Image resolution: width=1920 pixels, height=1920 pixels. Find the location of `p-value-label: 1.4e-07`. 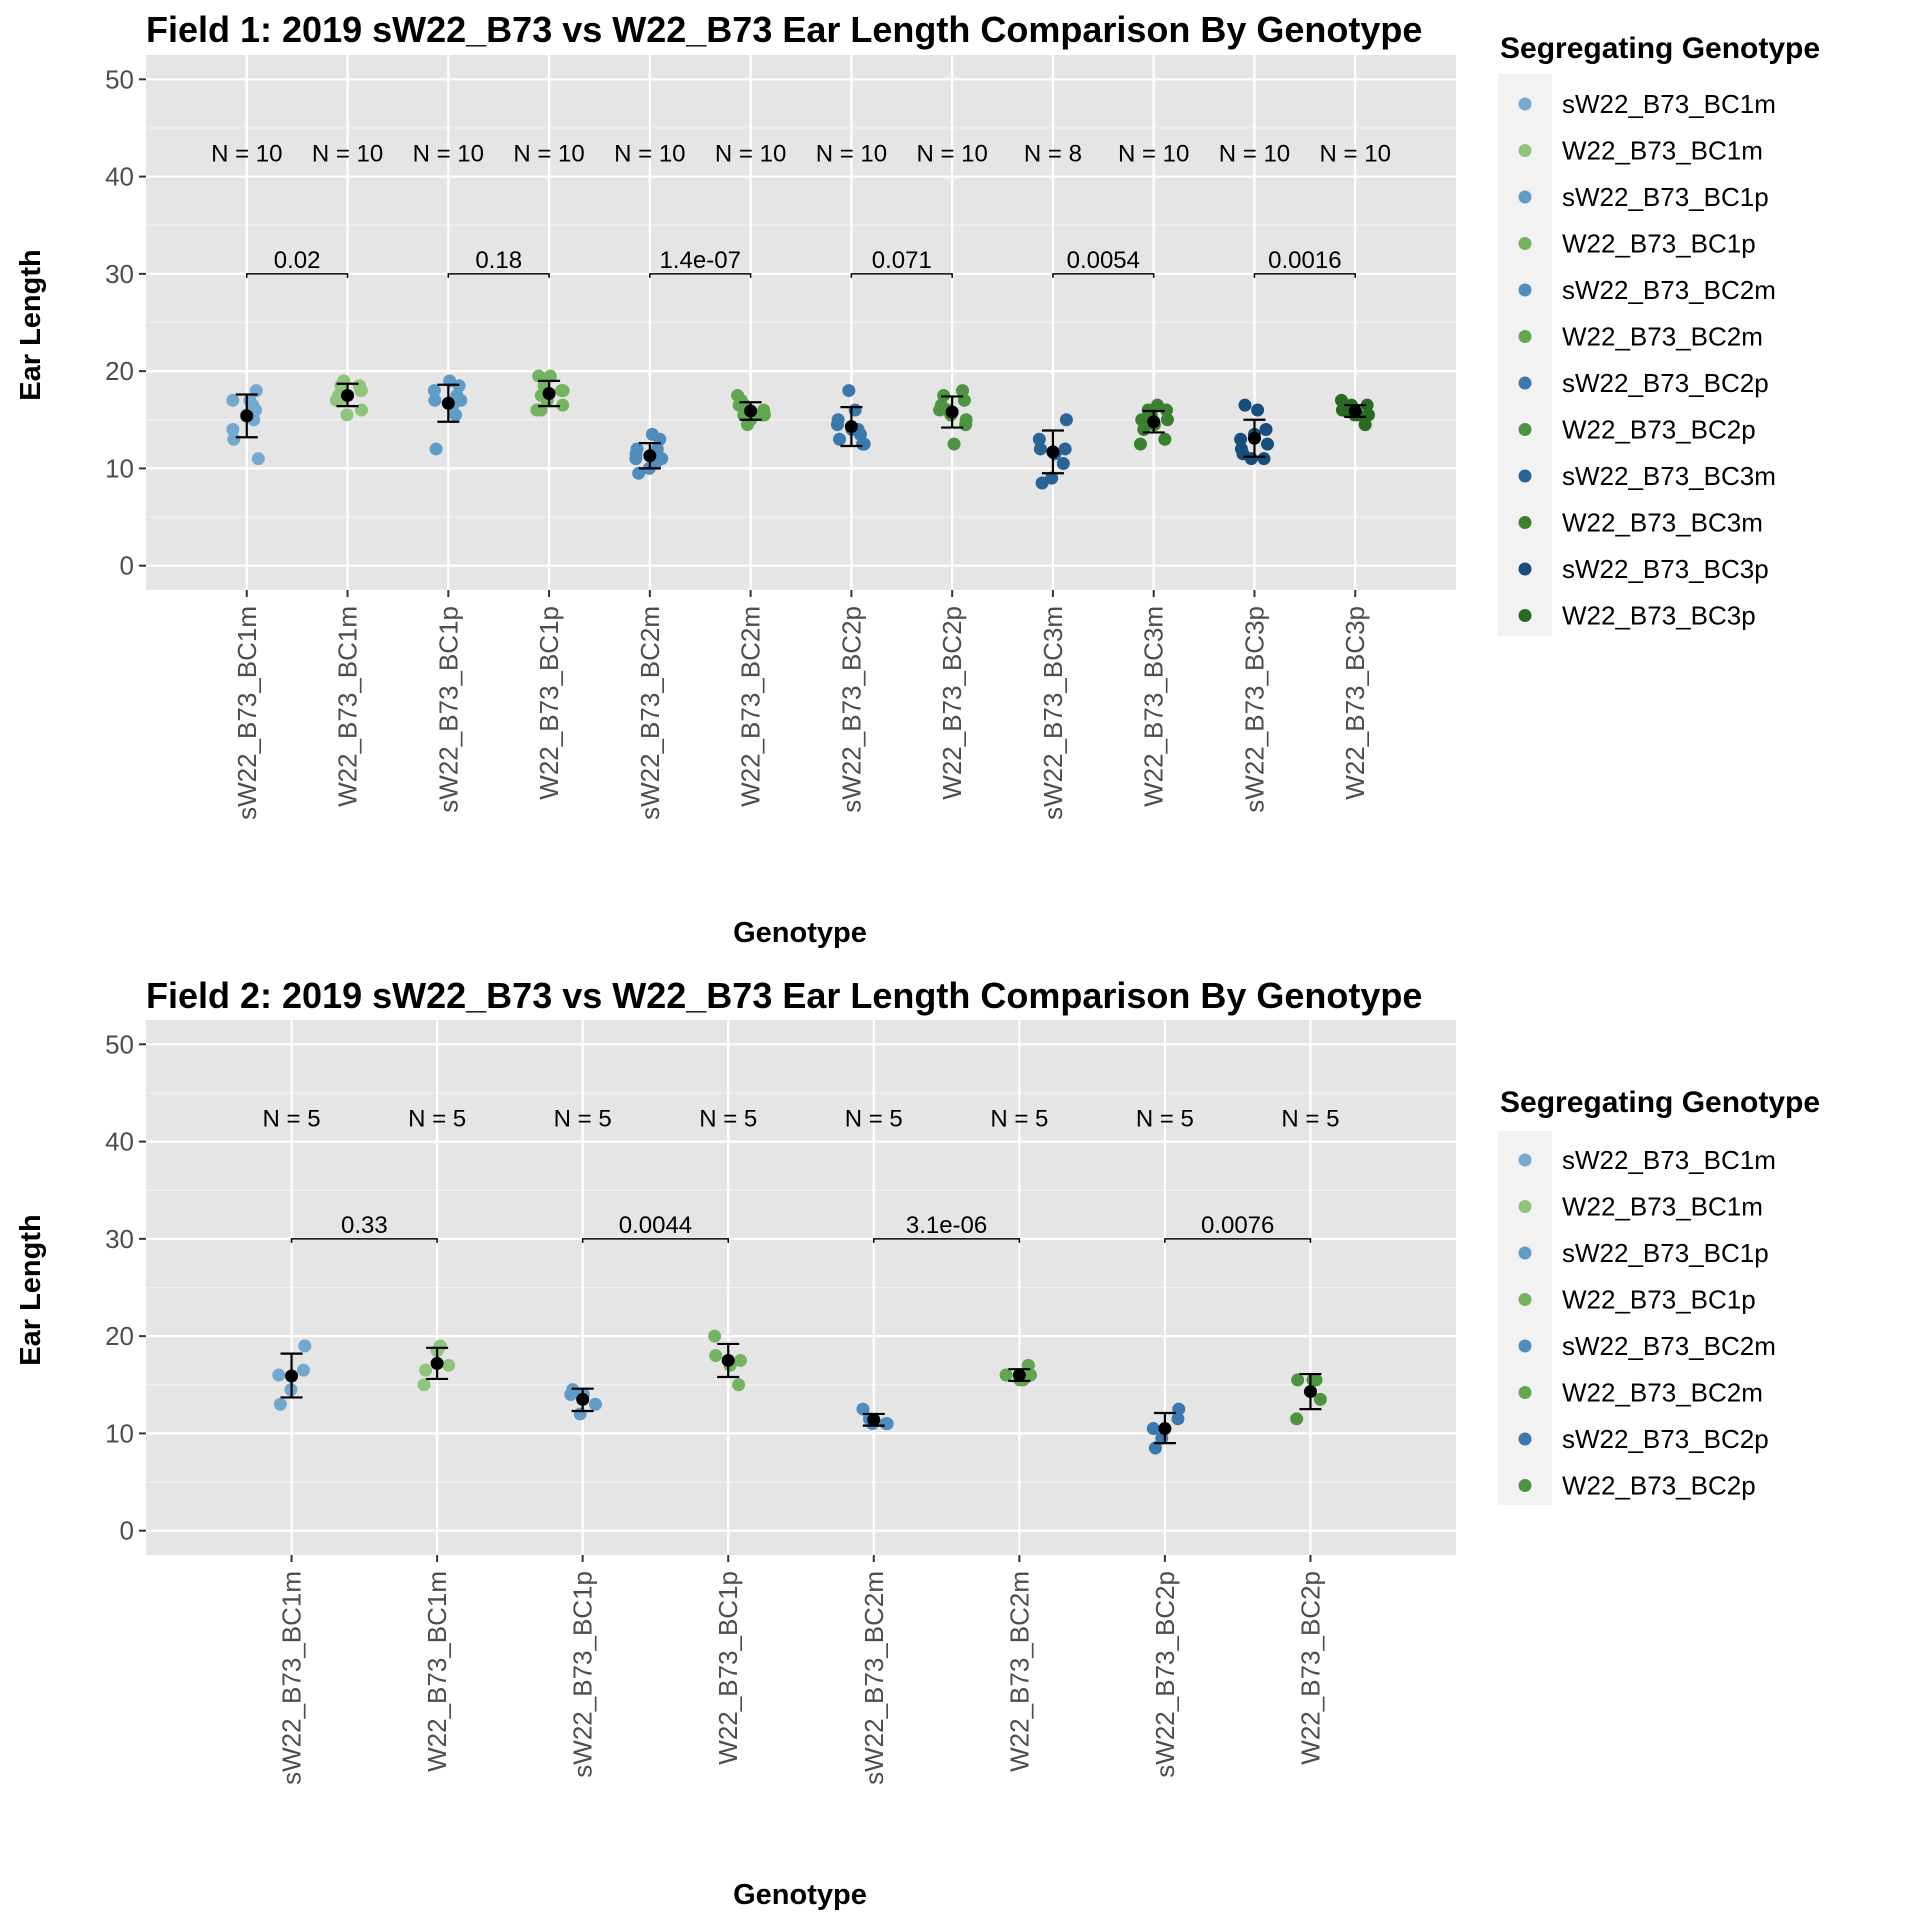

p-value-label: 1.4e-07 is located at coordinates (700, 260).